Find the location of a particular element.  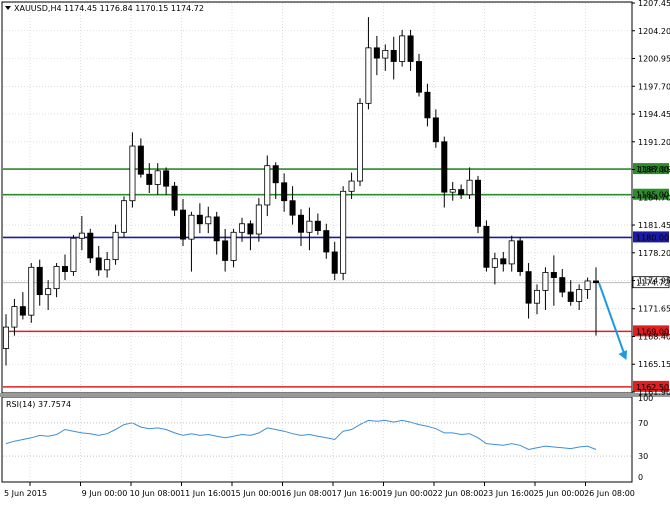

time-tick-label: 5 Jun 2015 is located at coordinates (25, 493).